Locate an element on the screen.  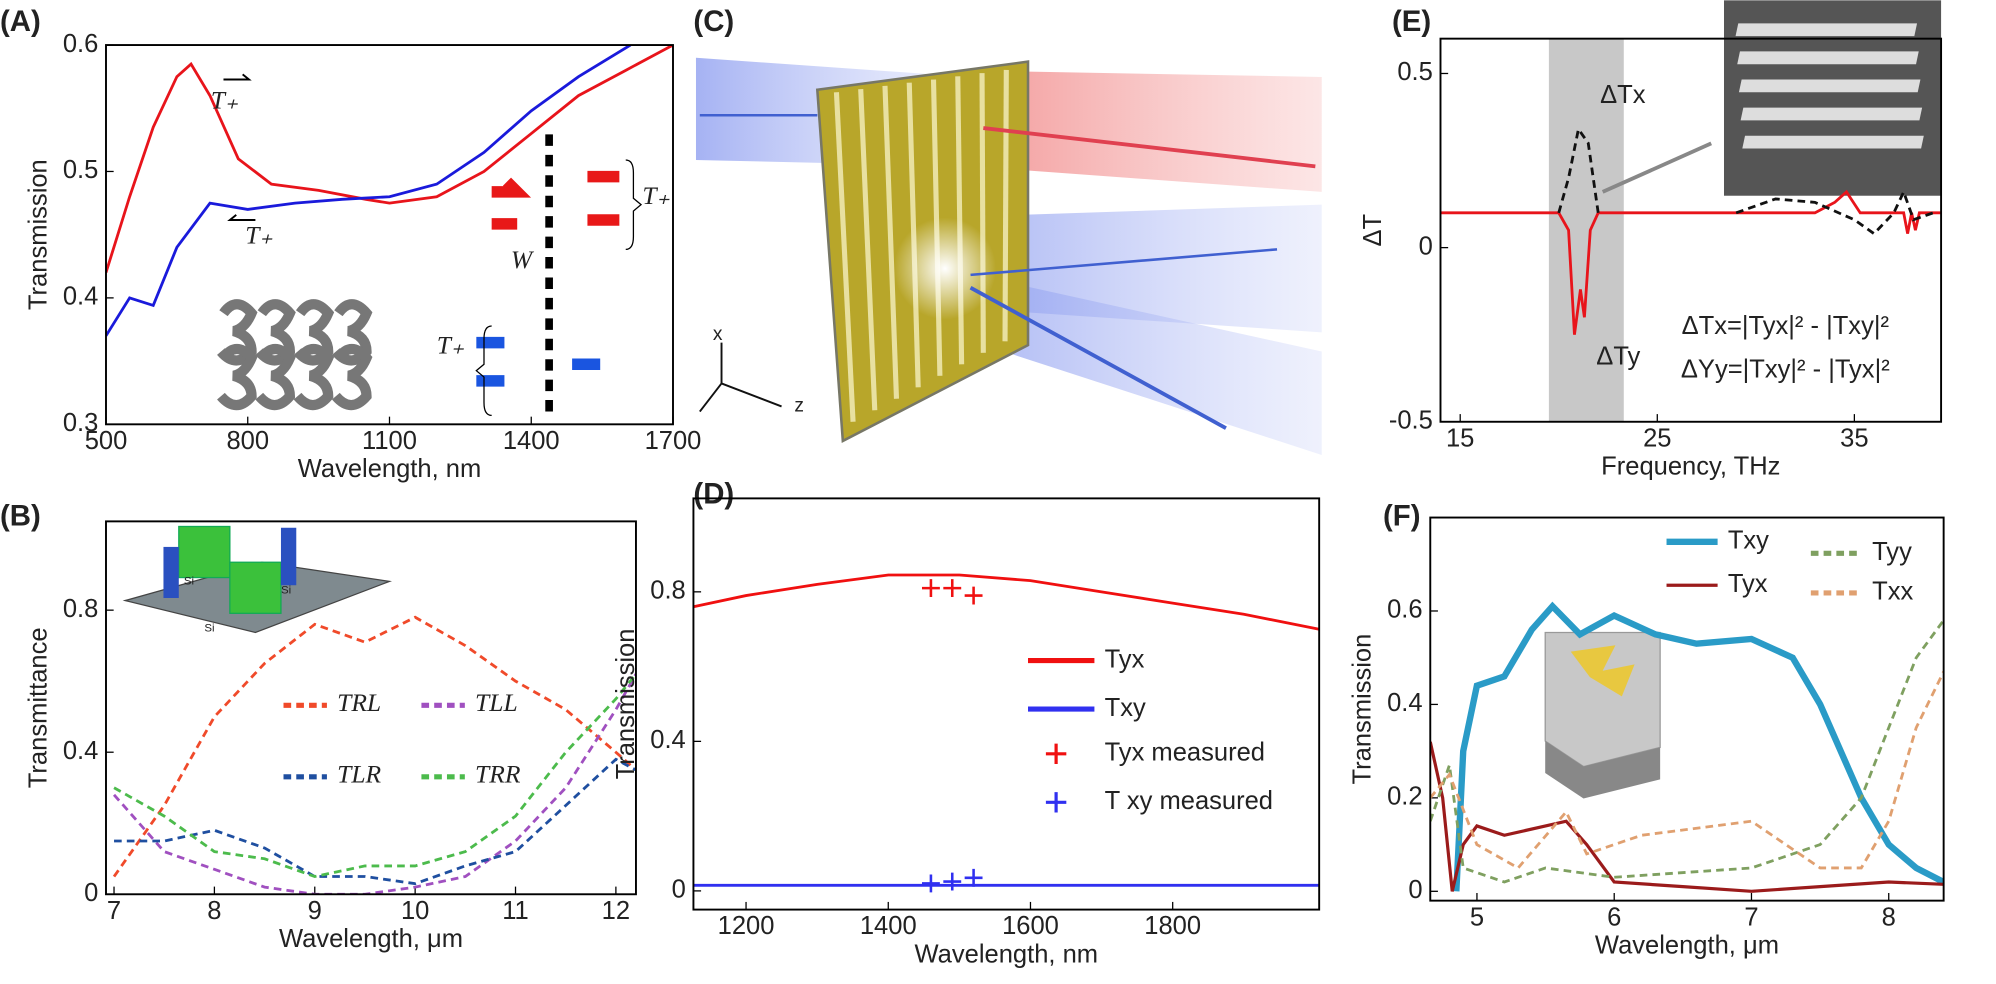
x-tick-label: 1800 is located at coordinates (1172, 926).